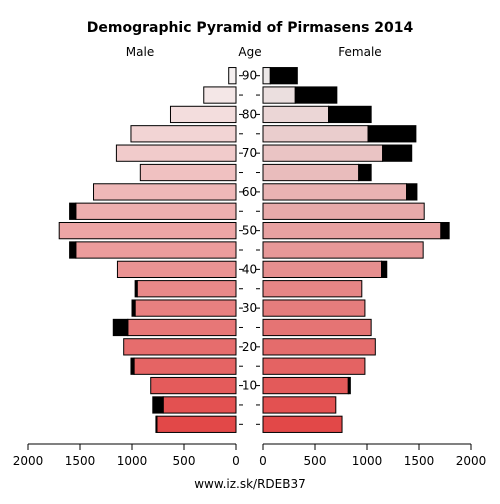 Image resolution: width=500 pixels, height=504 pixels. What do you see at coordinates (132, 461) in the screenshot?
I see `male-x-tick-label: 1000` at bounding box center [132, 461].